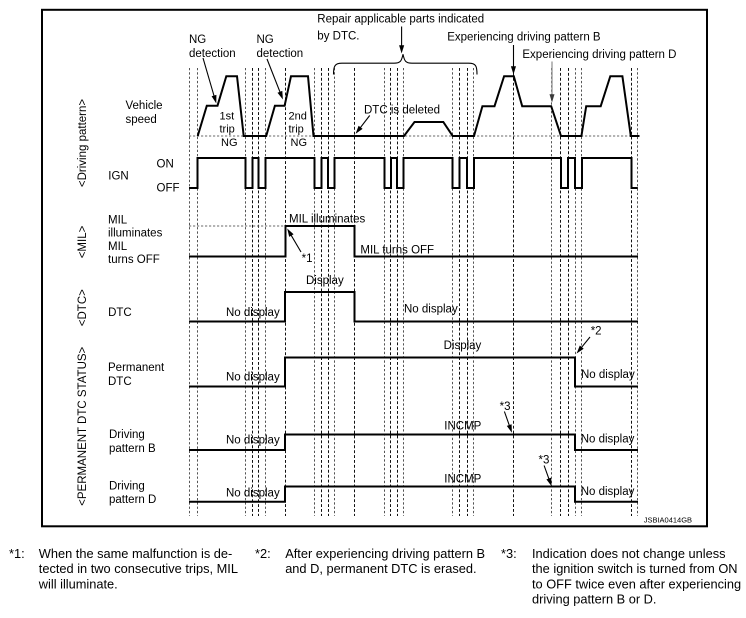 Image resolution: width=746 pixels, height=618 pixels. Describe the element at coordinates (635, 568) in the screenshot. I see `svg-text:the ignition switch is turned: the ignition switch is turned from ON` at that location.